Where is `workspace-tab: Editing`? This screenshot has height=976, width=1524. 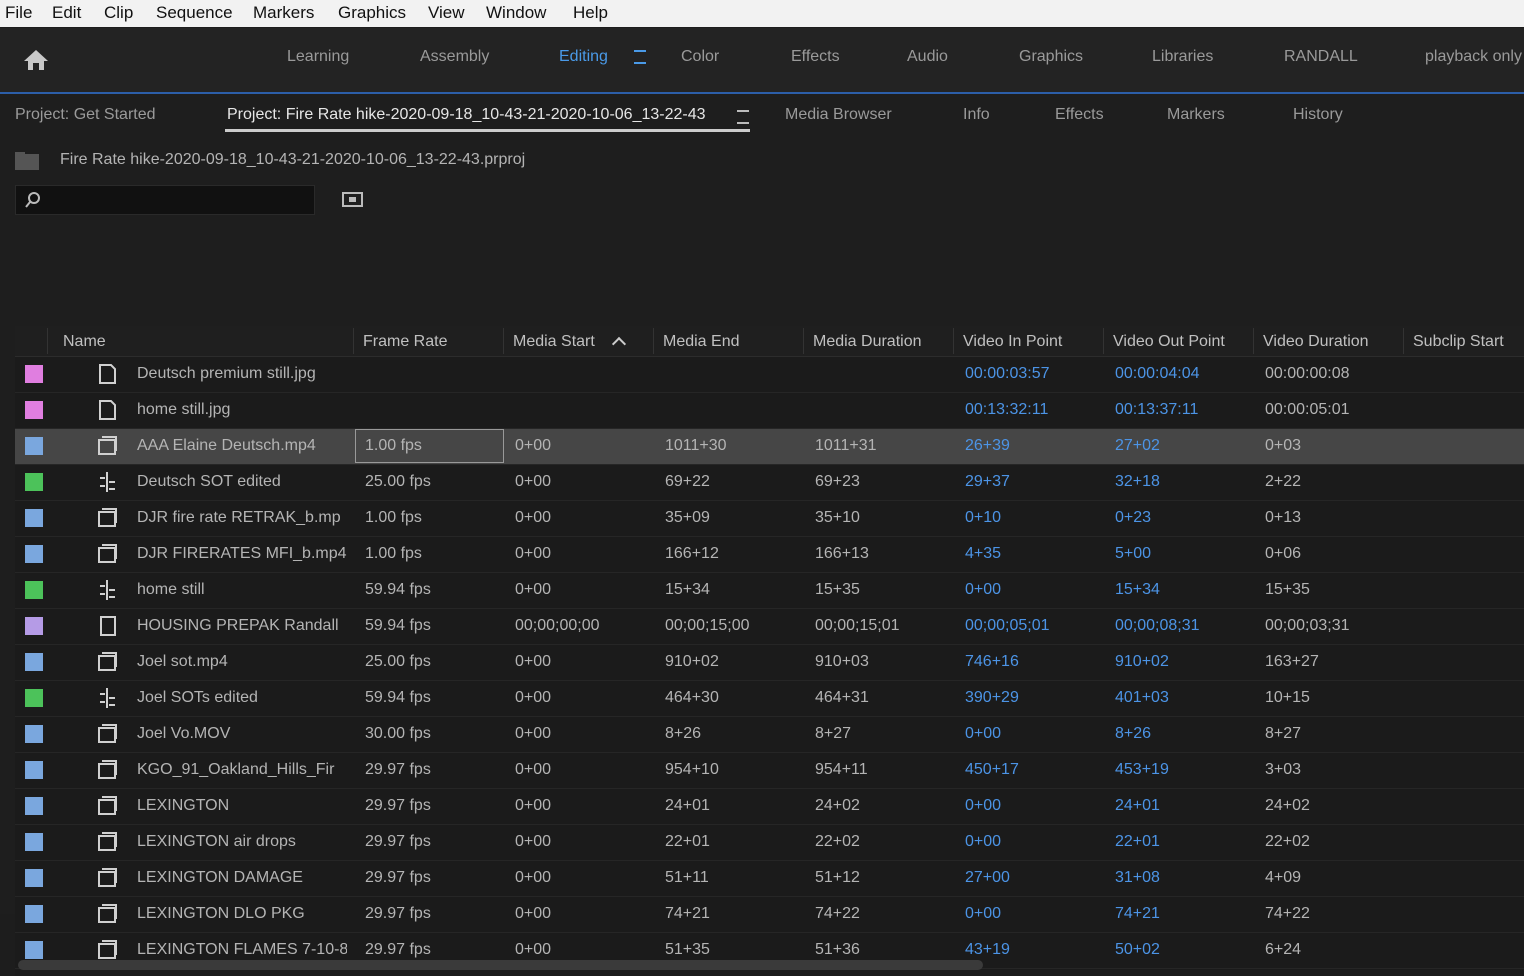 workspace-tab: Editing is located at coordinates (583, 56).